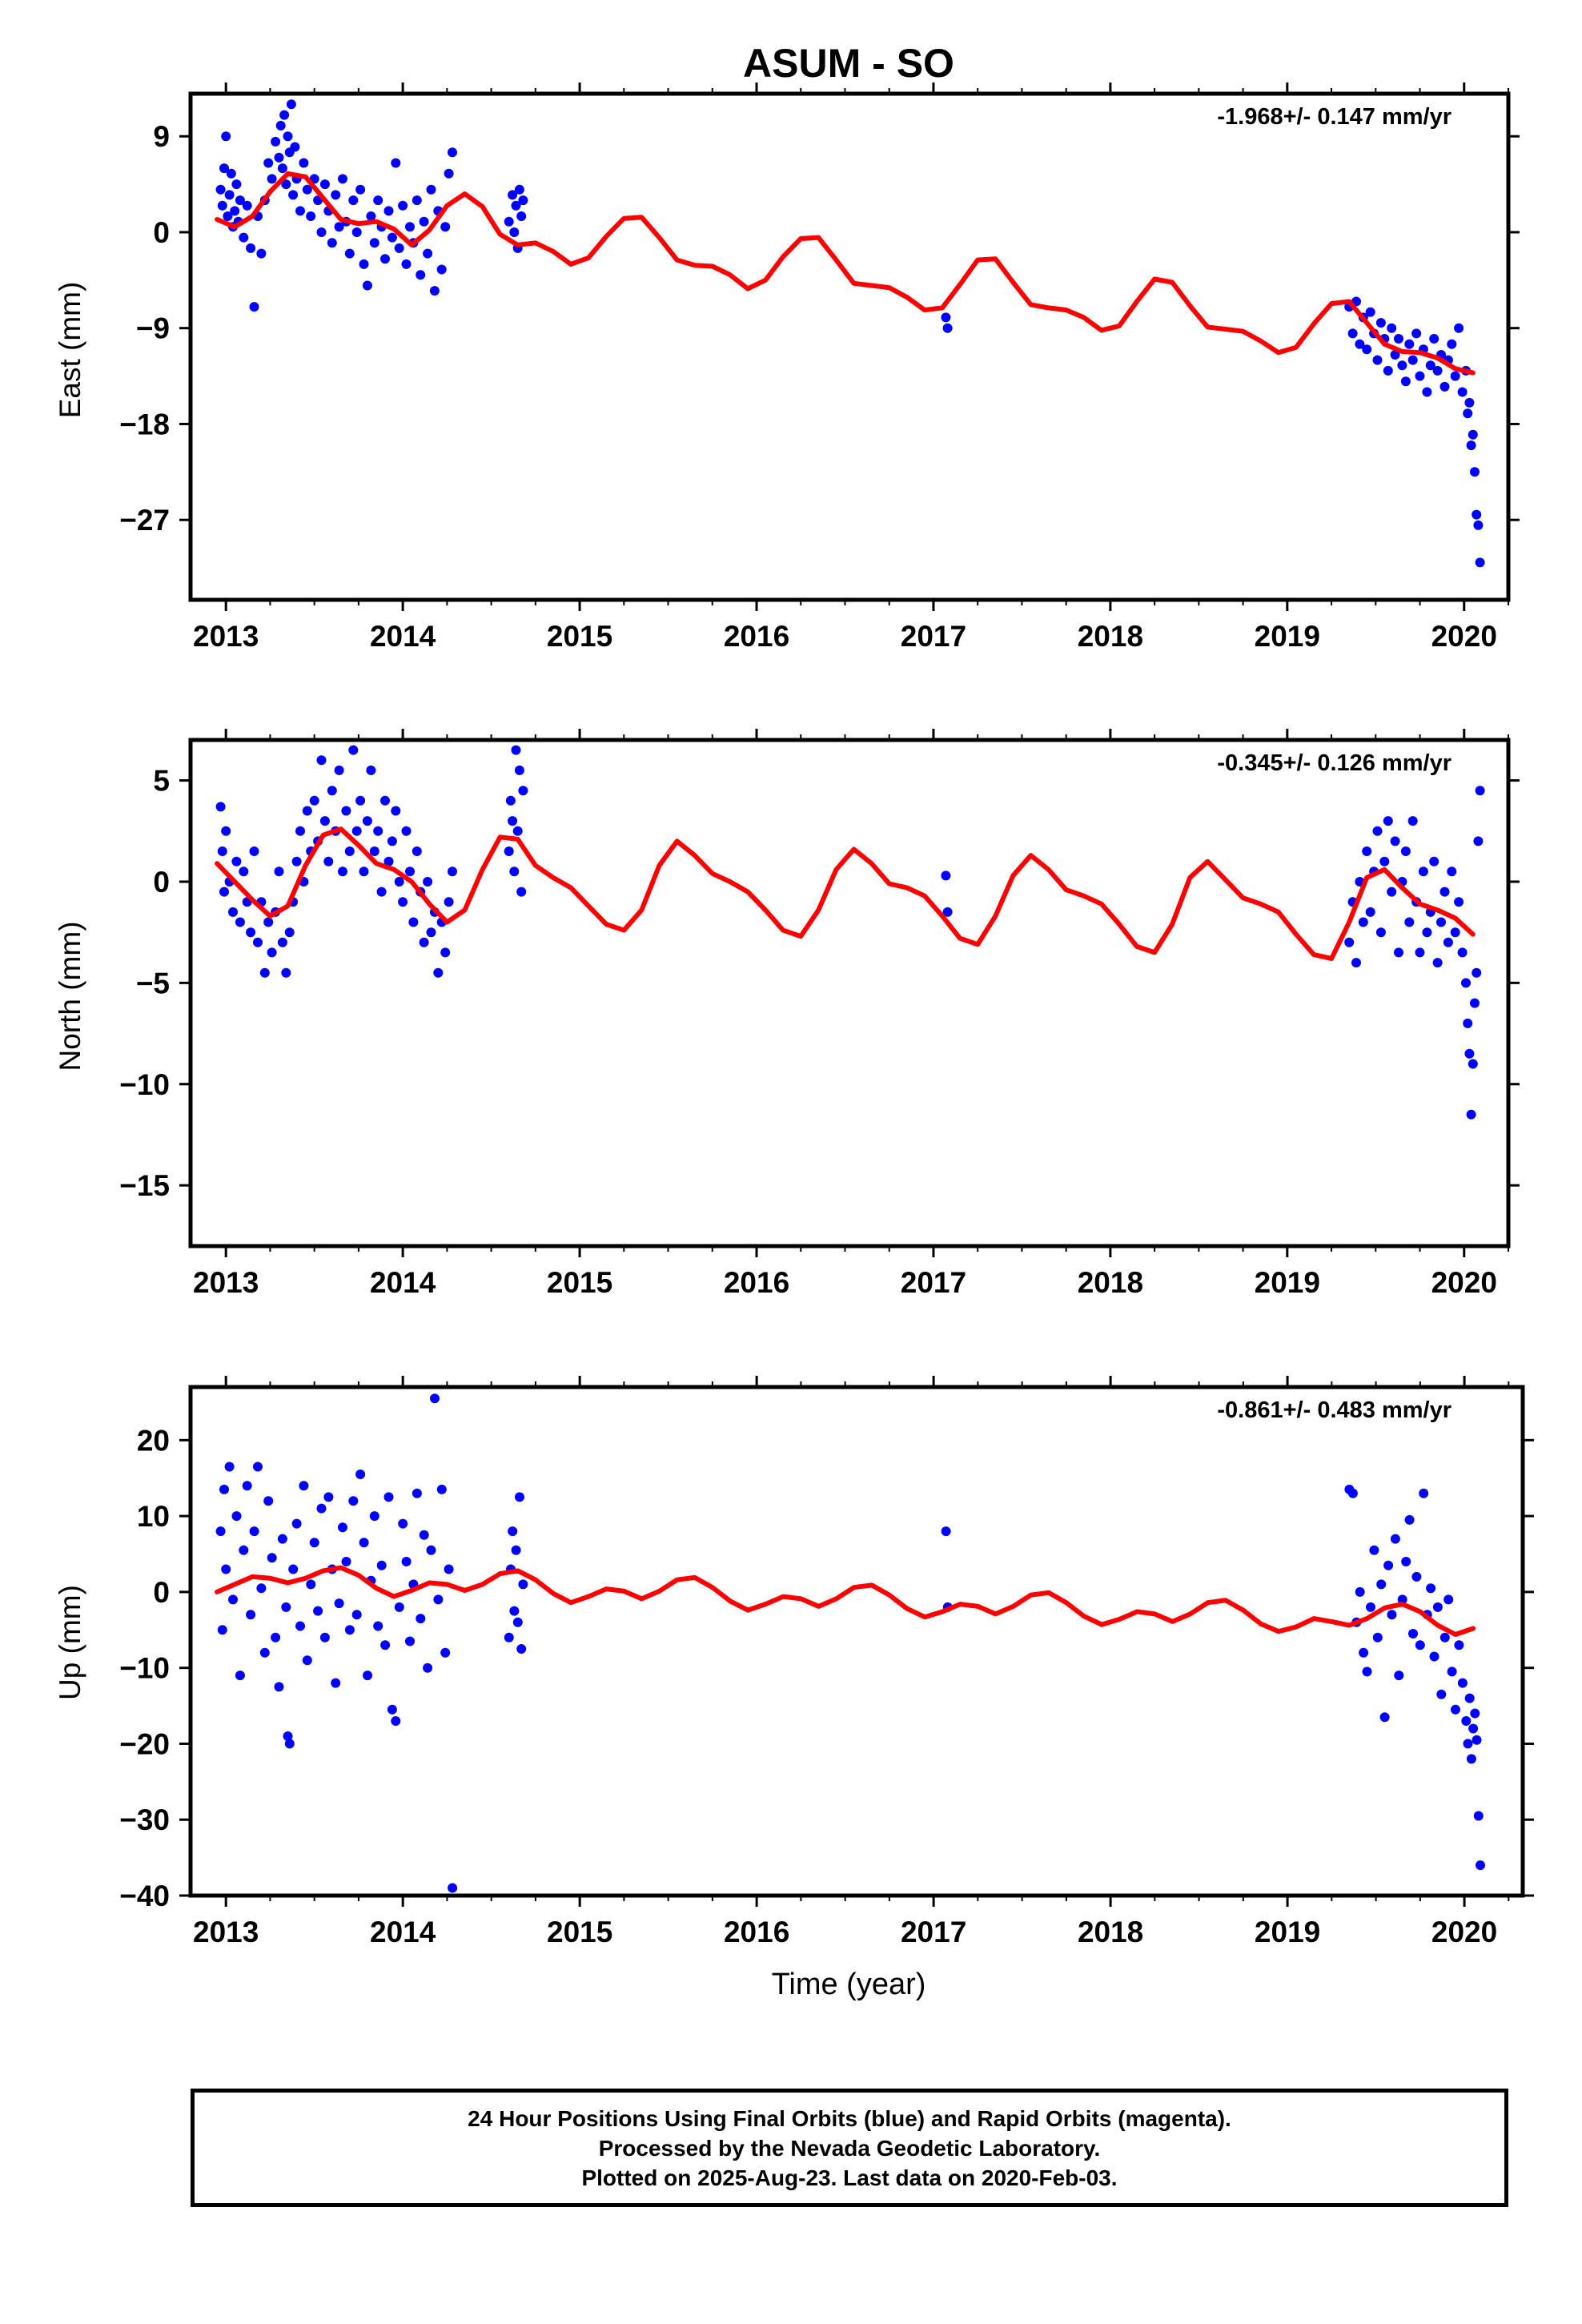  I want to click on north-y-axis-label: North (mm), so click(70, 996).